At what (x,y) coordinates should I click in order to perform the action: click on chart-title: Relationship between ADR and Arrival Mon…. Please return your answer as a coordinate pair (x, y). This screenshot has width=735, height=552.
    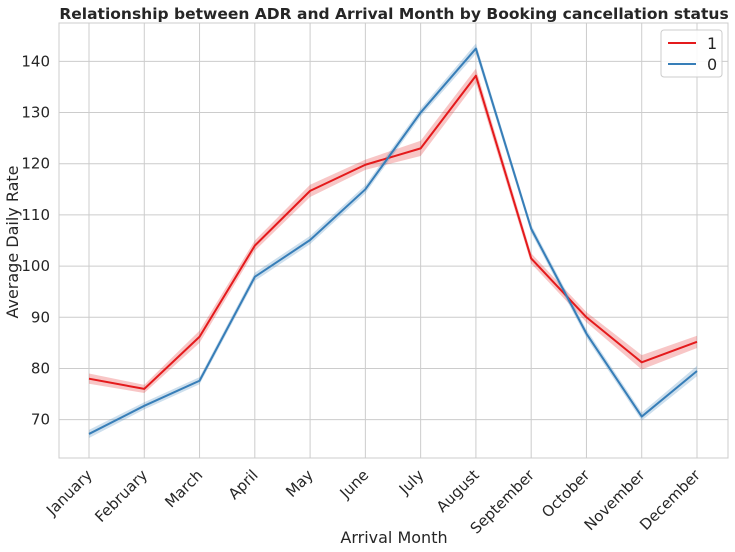
    Looking at the image, I should click on (393, 14).